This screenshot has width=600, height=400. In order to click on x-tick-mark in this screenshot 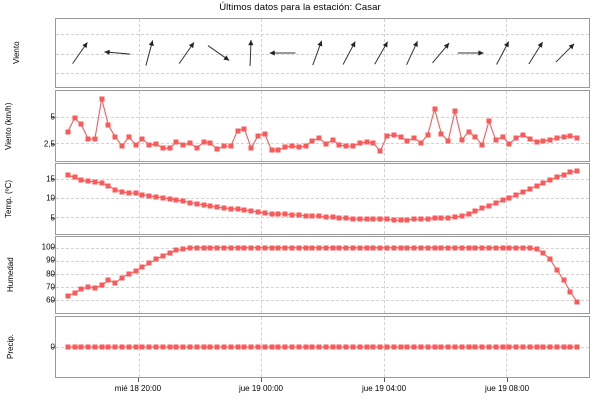, I will do `click(261, 380)`.